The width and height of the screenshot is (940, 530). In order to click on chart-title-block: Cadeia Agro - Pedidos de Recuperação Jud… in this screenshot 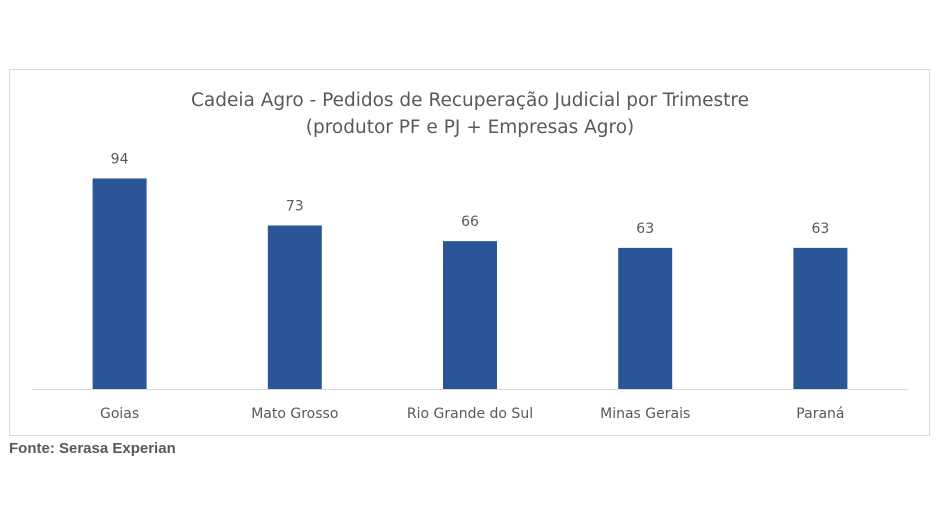, I will do `click(470, 114)`.